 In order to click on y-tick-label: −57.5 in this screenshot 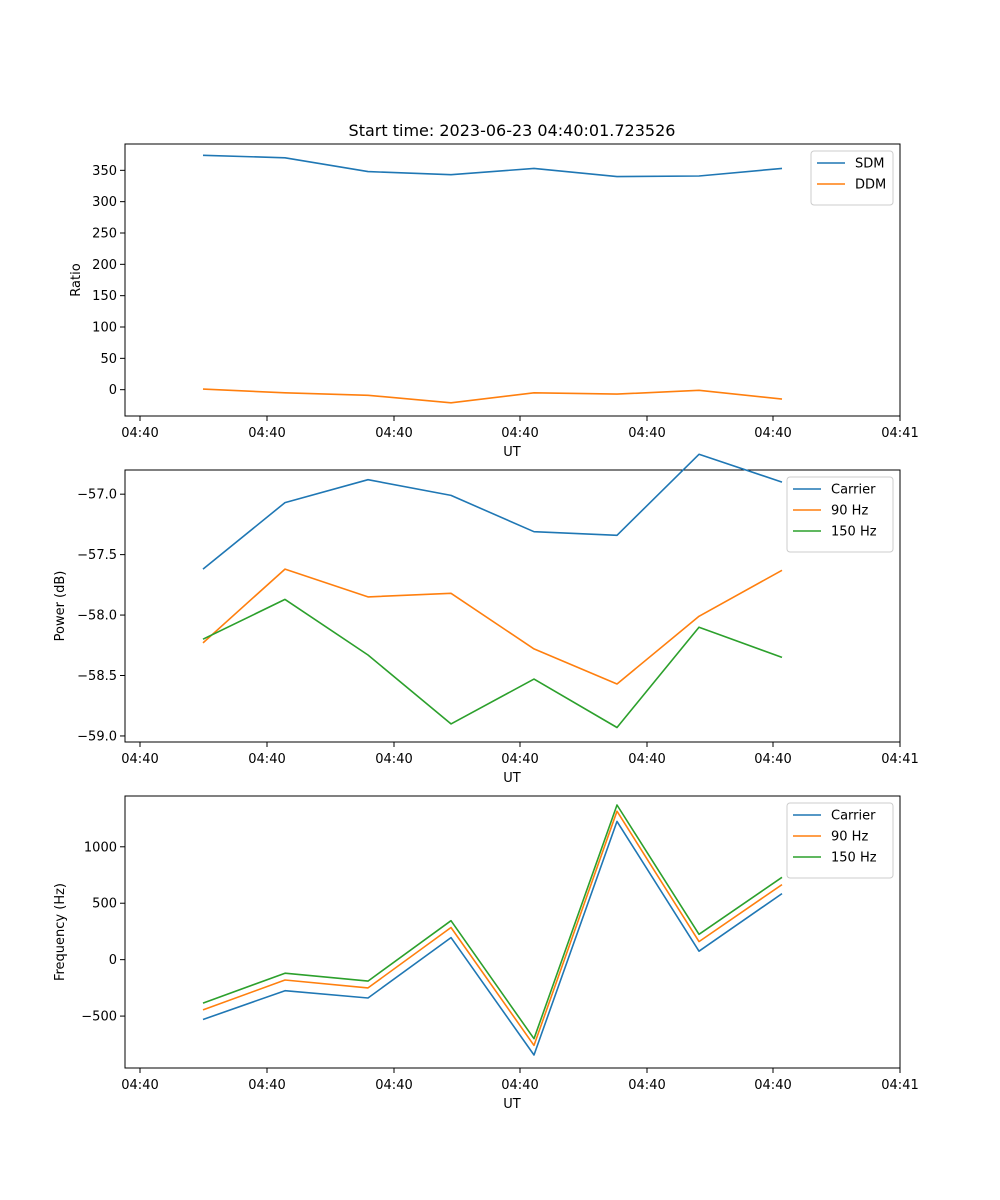, I will do `click(97, 555)`.